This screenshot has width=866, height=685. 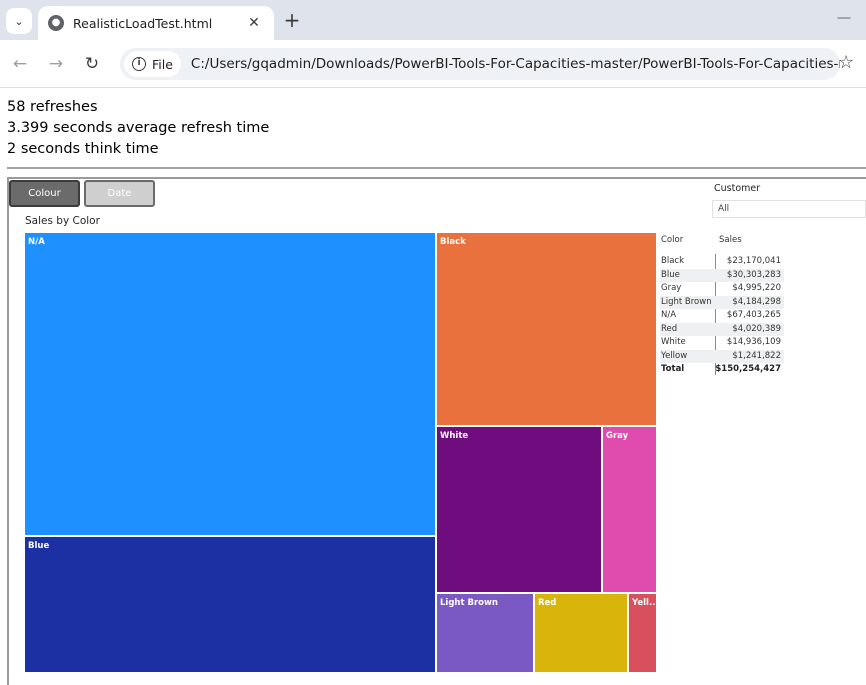 What do you see at coordinates (722, 329) in the screenshot?
I see `table-row: Red $4,020,389` at bounding box center [722, 329].